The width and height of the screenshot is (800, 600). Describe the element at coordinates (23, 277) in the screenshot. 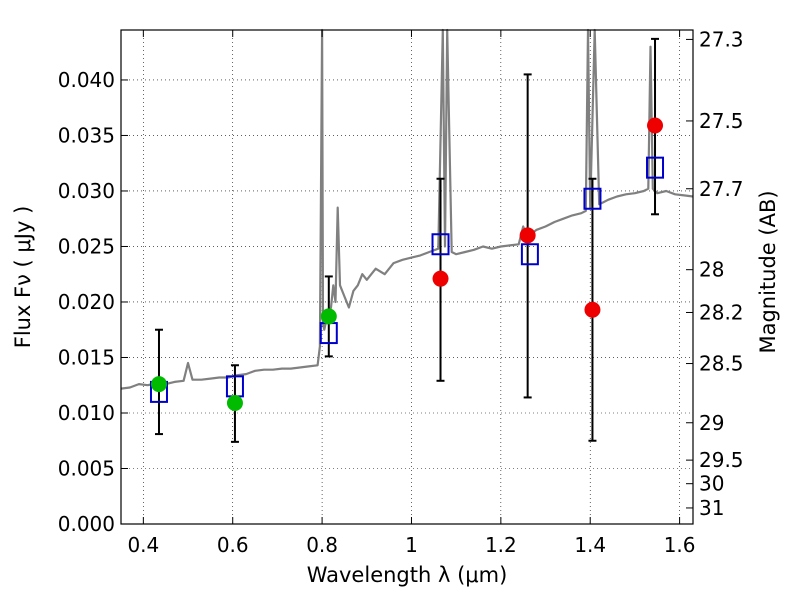

I see `y-axis-label: Flux Fν ( μJy )` at that location.